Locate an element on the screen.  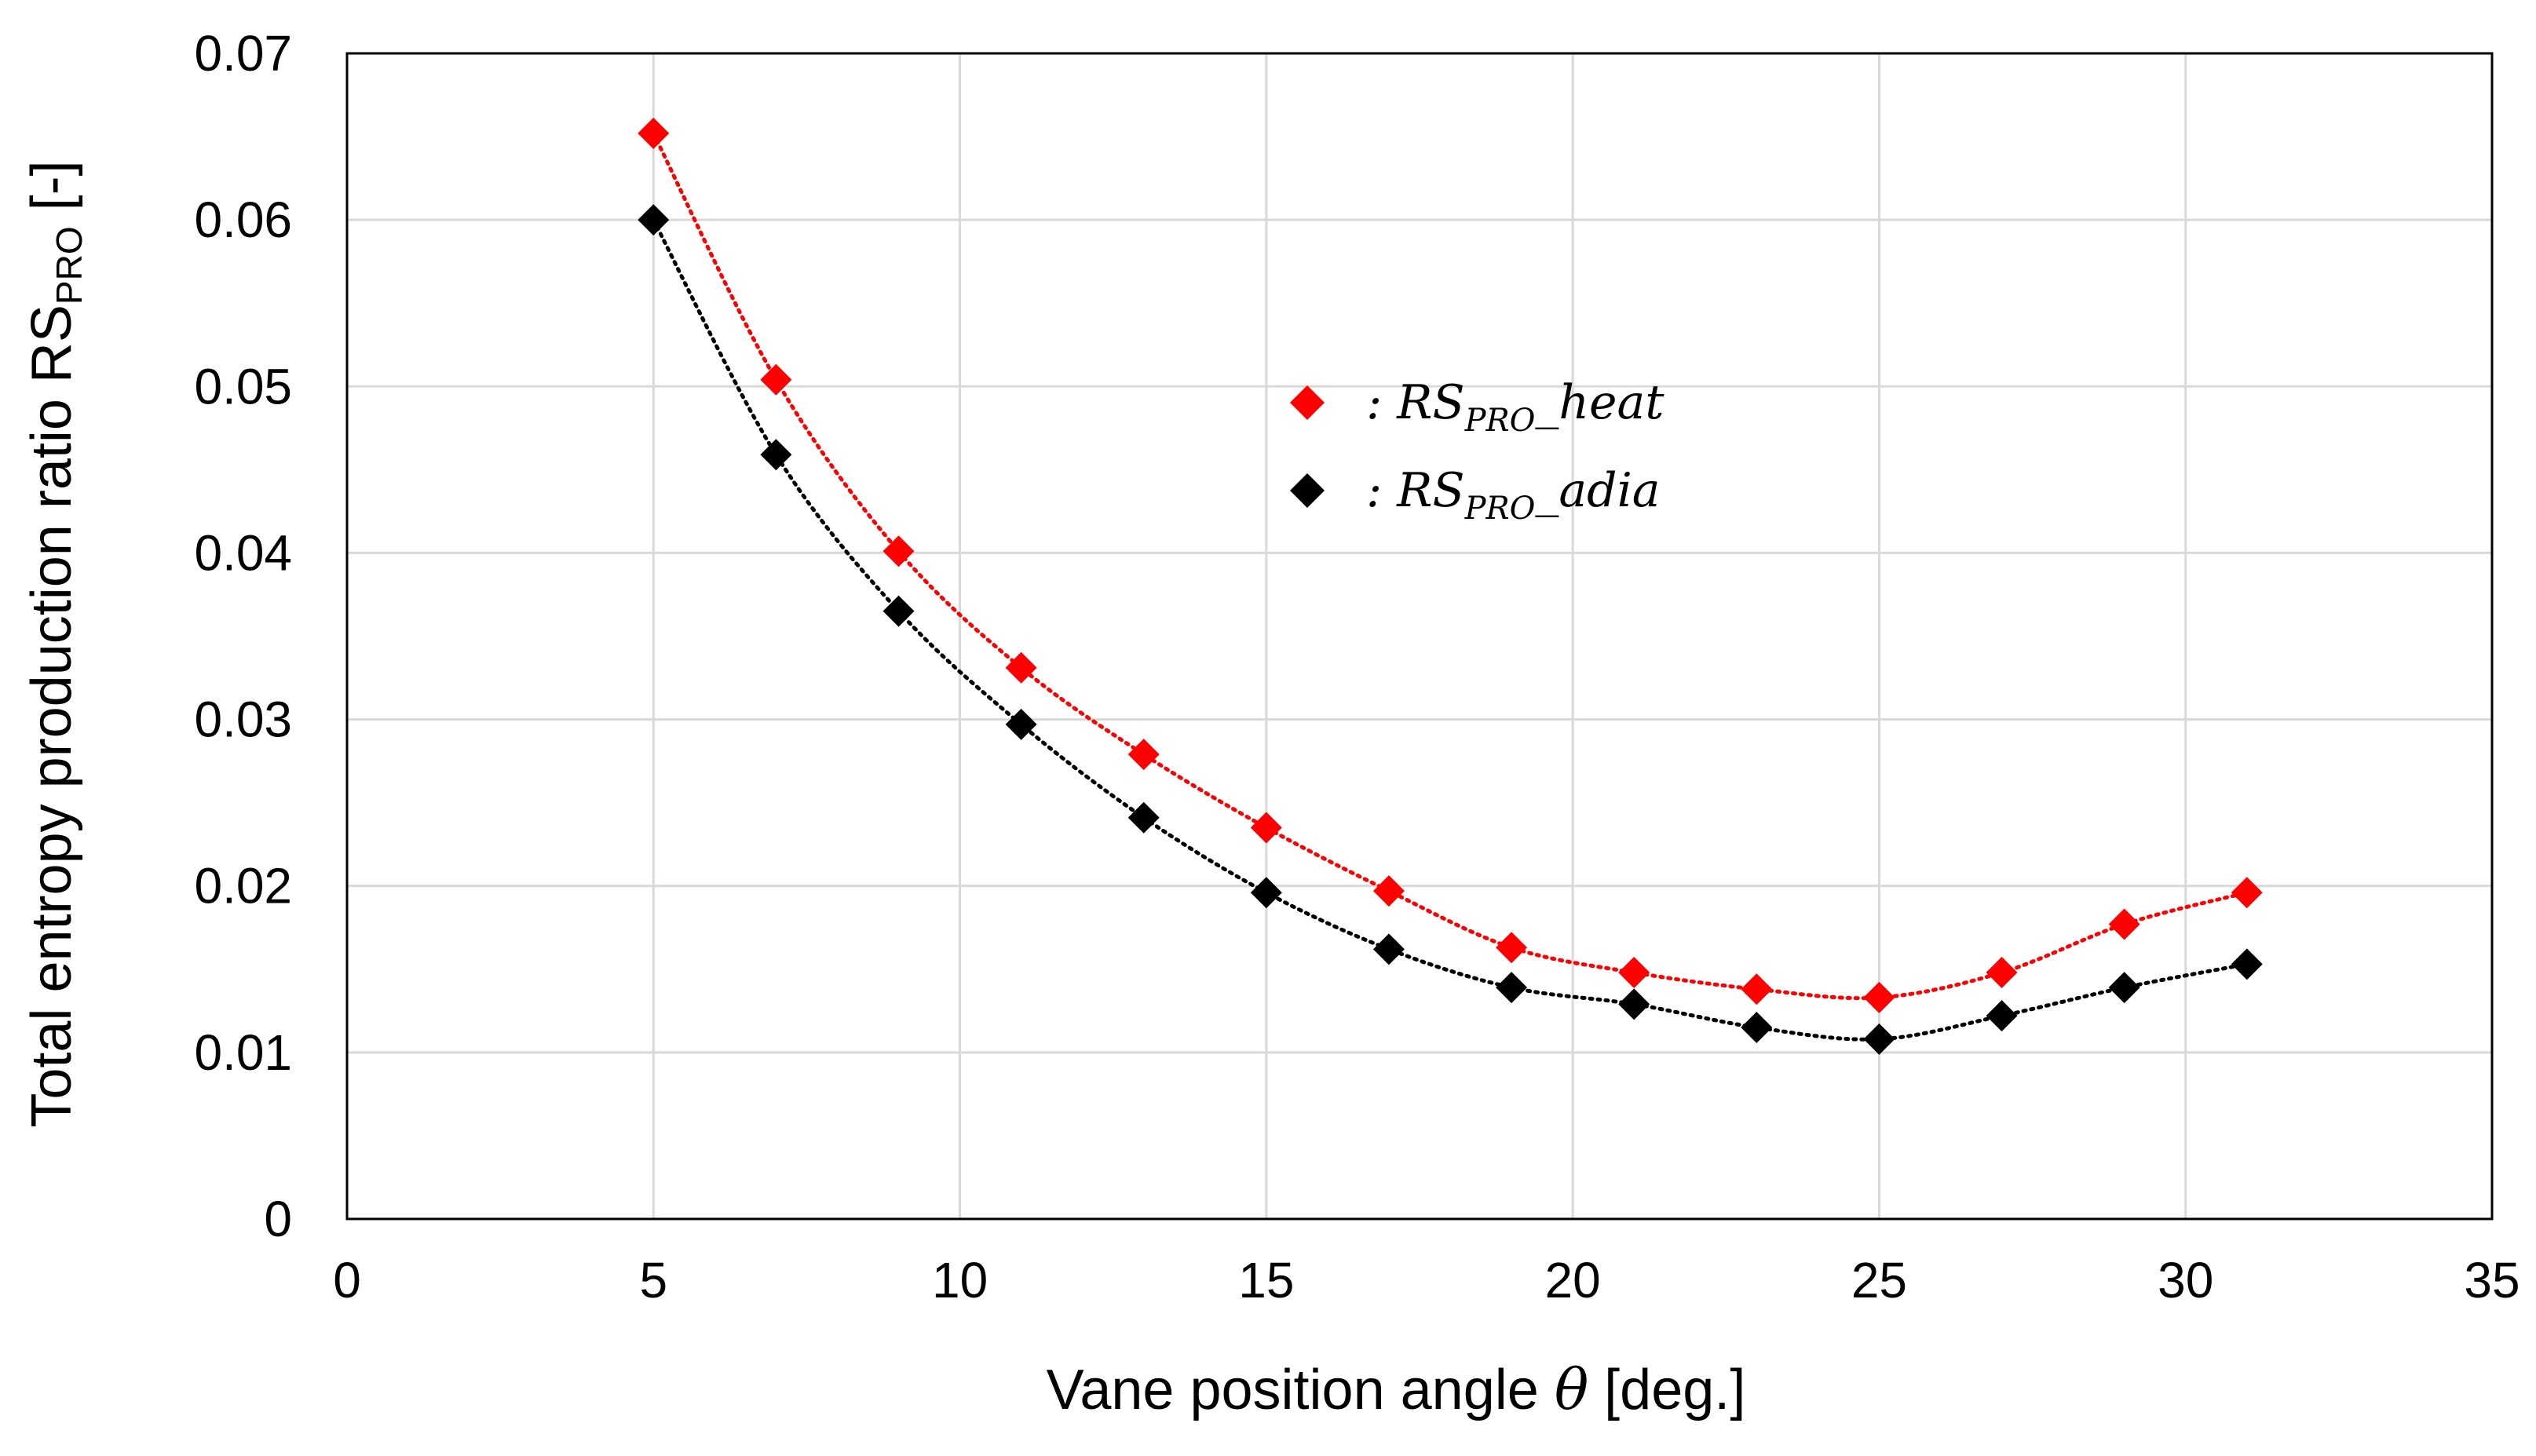
x-axis-title-unit: [deg.] is located at coordinates (1667, 1390).